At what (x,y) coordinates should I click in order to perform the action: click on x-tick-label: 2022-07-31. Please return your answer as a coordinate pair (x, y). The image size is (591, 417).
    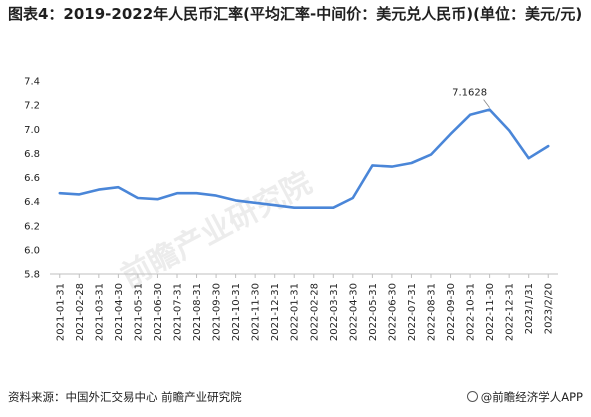
    Looking at the image, I should click on (412, 312).